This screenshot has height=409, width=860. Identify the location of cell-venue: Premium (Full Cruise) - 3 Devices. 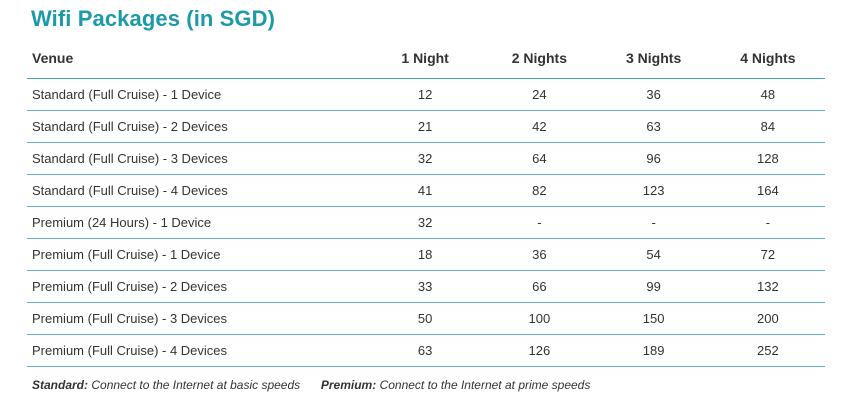
(197, 318).